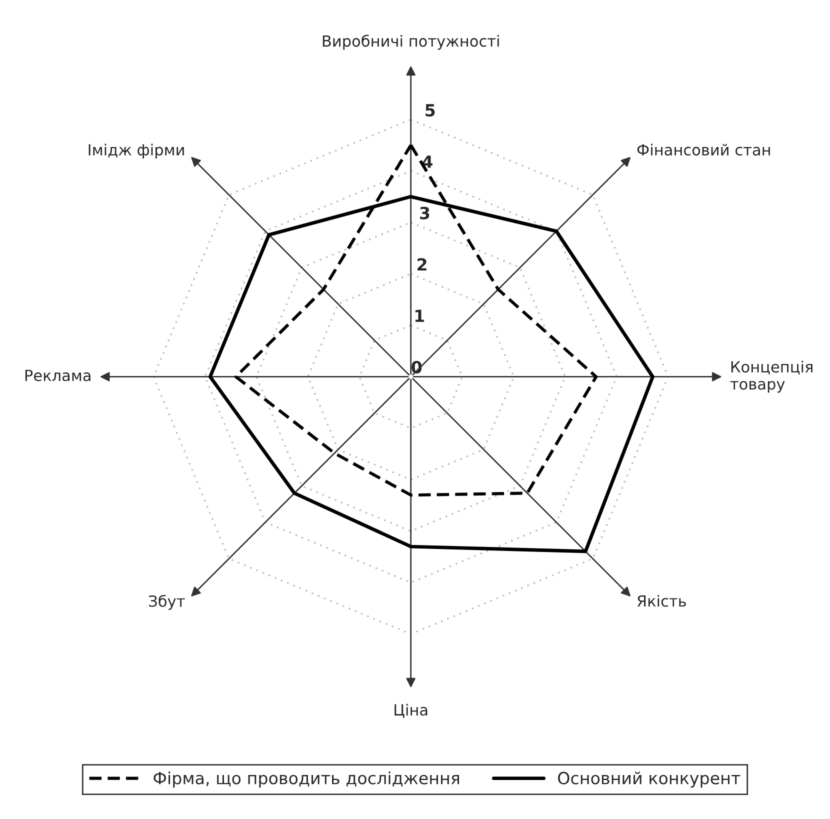 The height and width of the screenshot is (819, 830). What do you see at coordinates (703, 150) in the screenshot?
I see `spoke-label: Фінансовий стан` at bounding box center [703, 150].